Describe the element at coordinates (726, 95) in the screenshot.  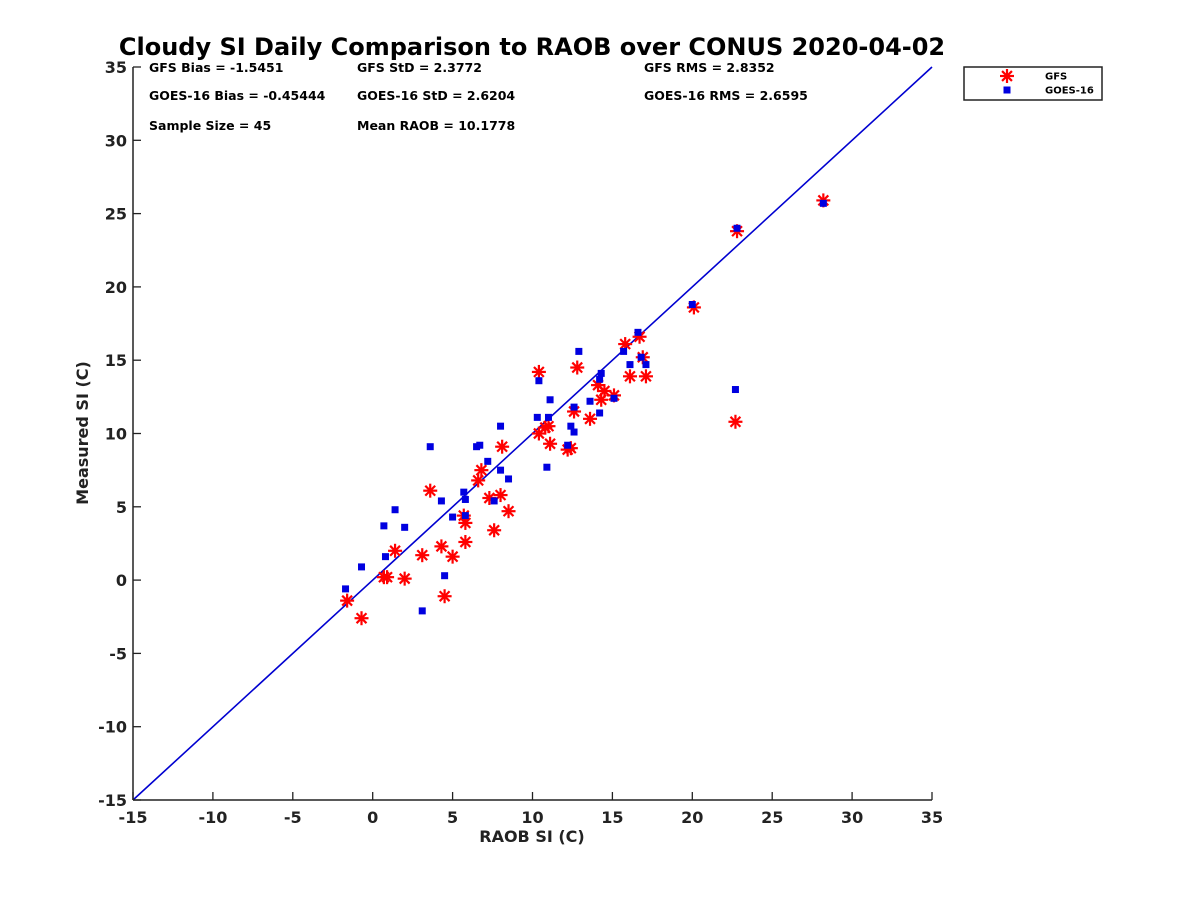
I see `stat-text: GOES-16 RMS = 2.6595` at that location.